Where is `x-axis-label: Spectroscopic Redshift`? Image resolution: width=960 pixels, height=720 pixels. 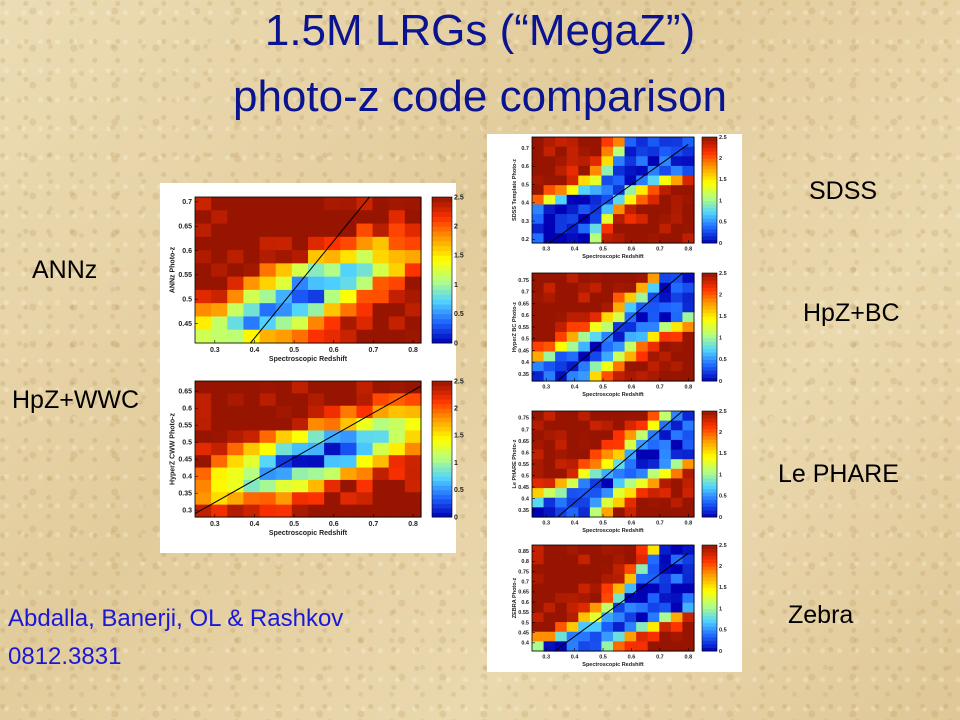
x-axis-label: Spectroscopic Redshift is located at coordinates (613, 395).